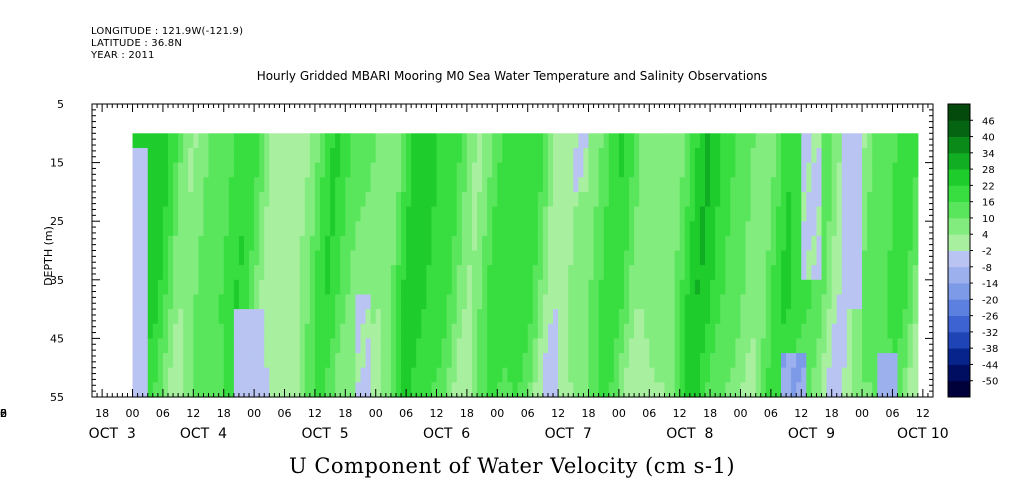 The image size is (1009, 504). What do you see at coordinates (57, 221) in the screenshot?
I see `y-tick-label: 25` at bounding box center [57, 221].